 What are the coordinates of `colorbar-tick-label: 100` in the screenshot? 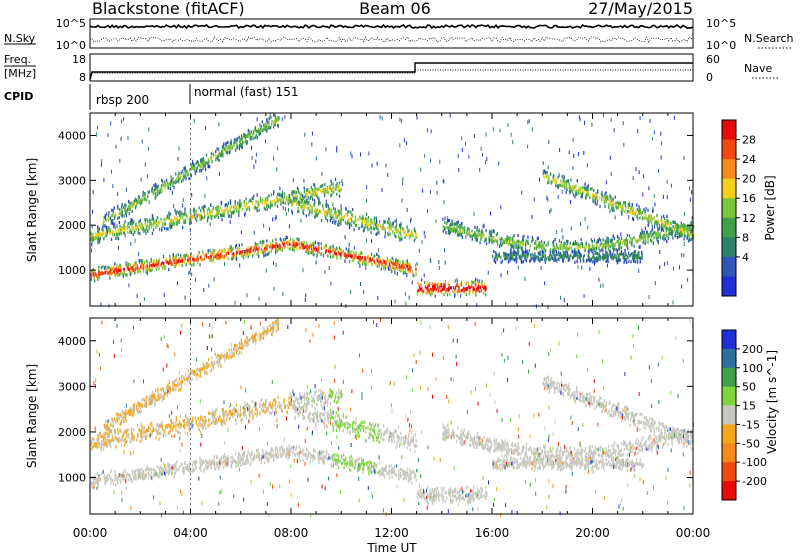 It's located at (752, 368).